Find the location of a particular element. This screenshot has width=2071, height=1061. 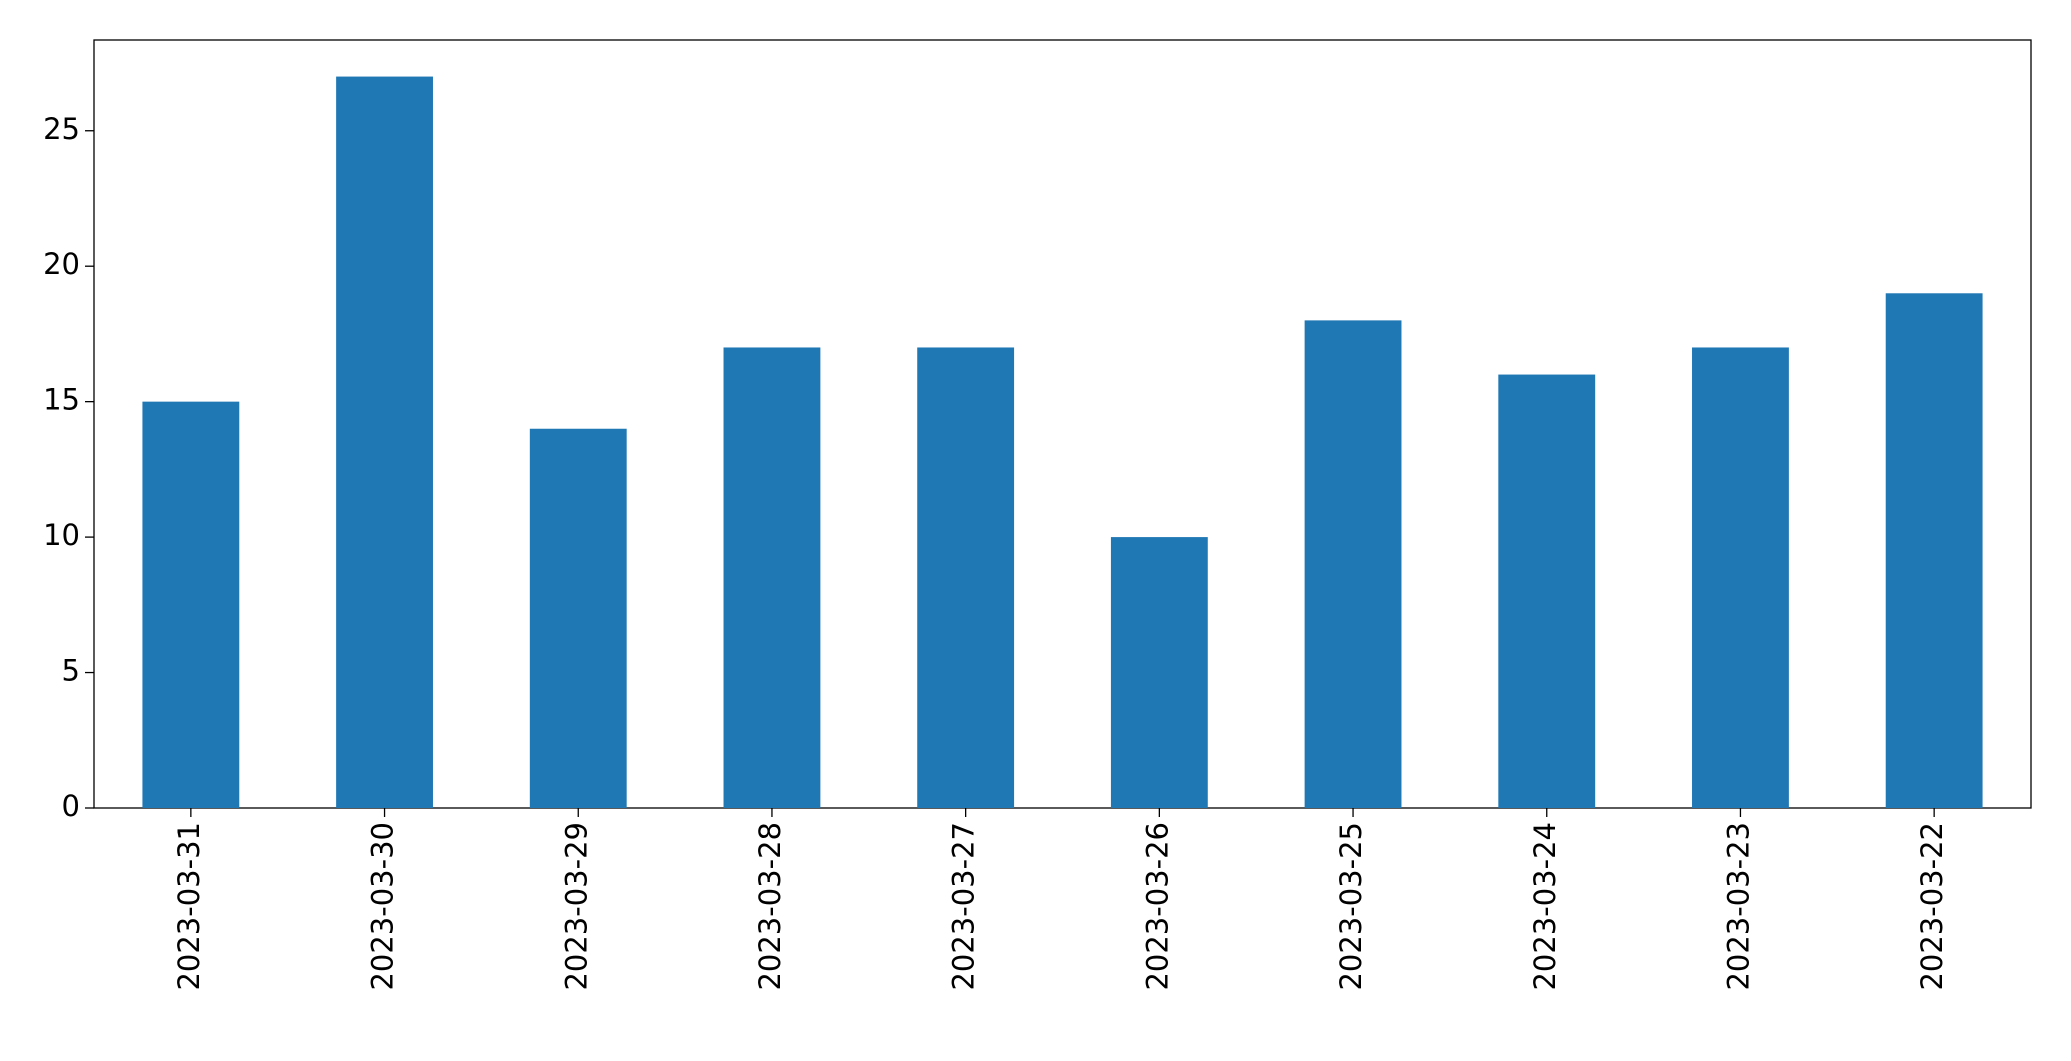

x-tick-label: 2023-03-24 is located at coordinates (1545, 906).